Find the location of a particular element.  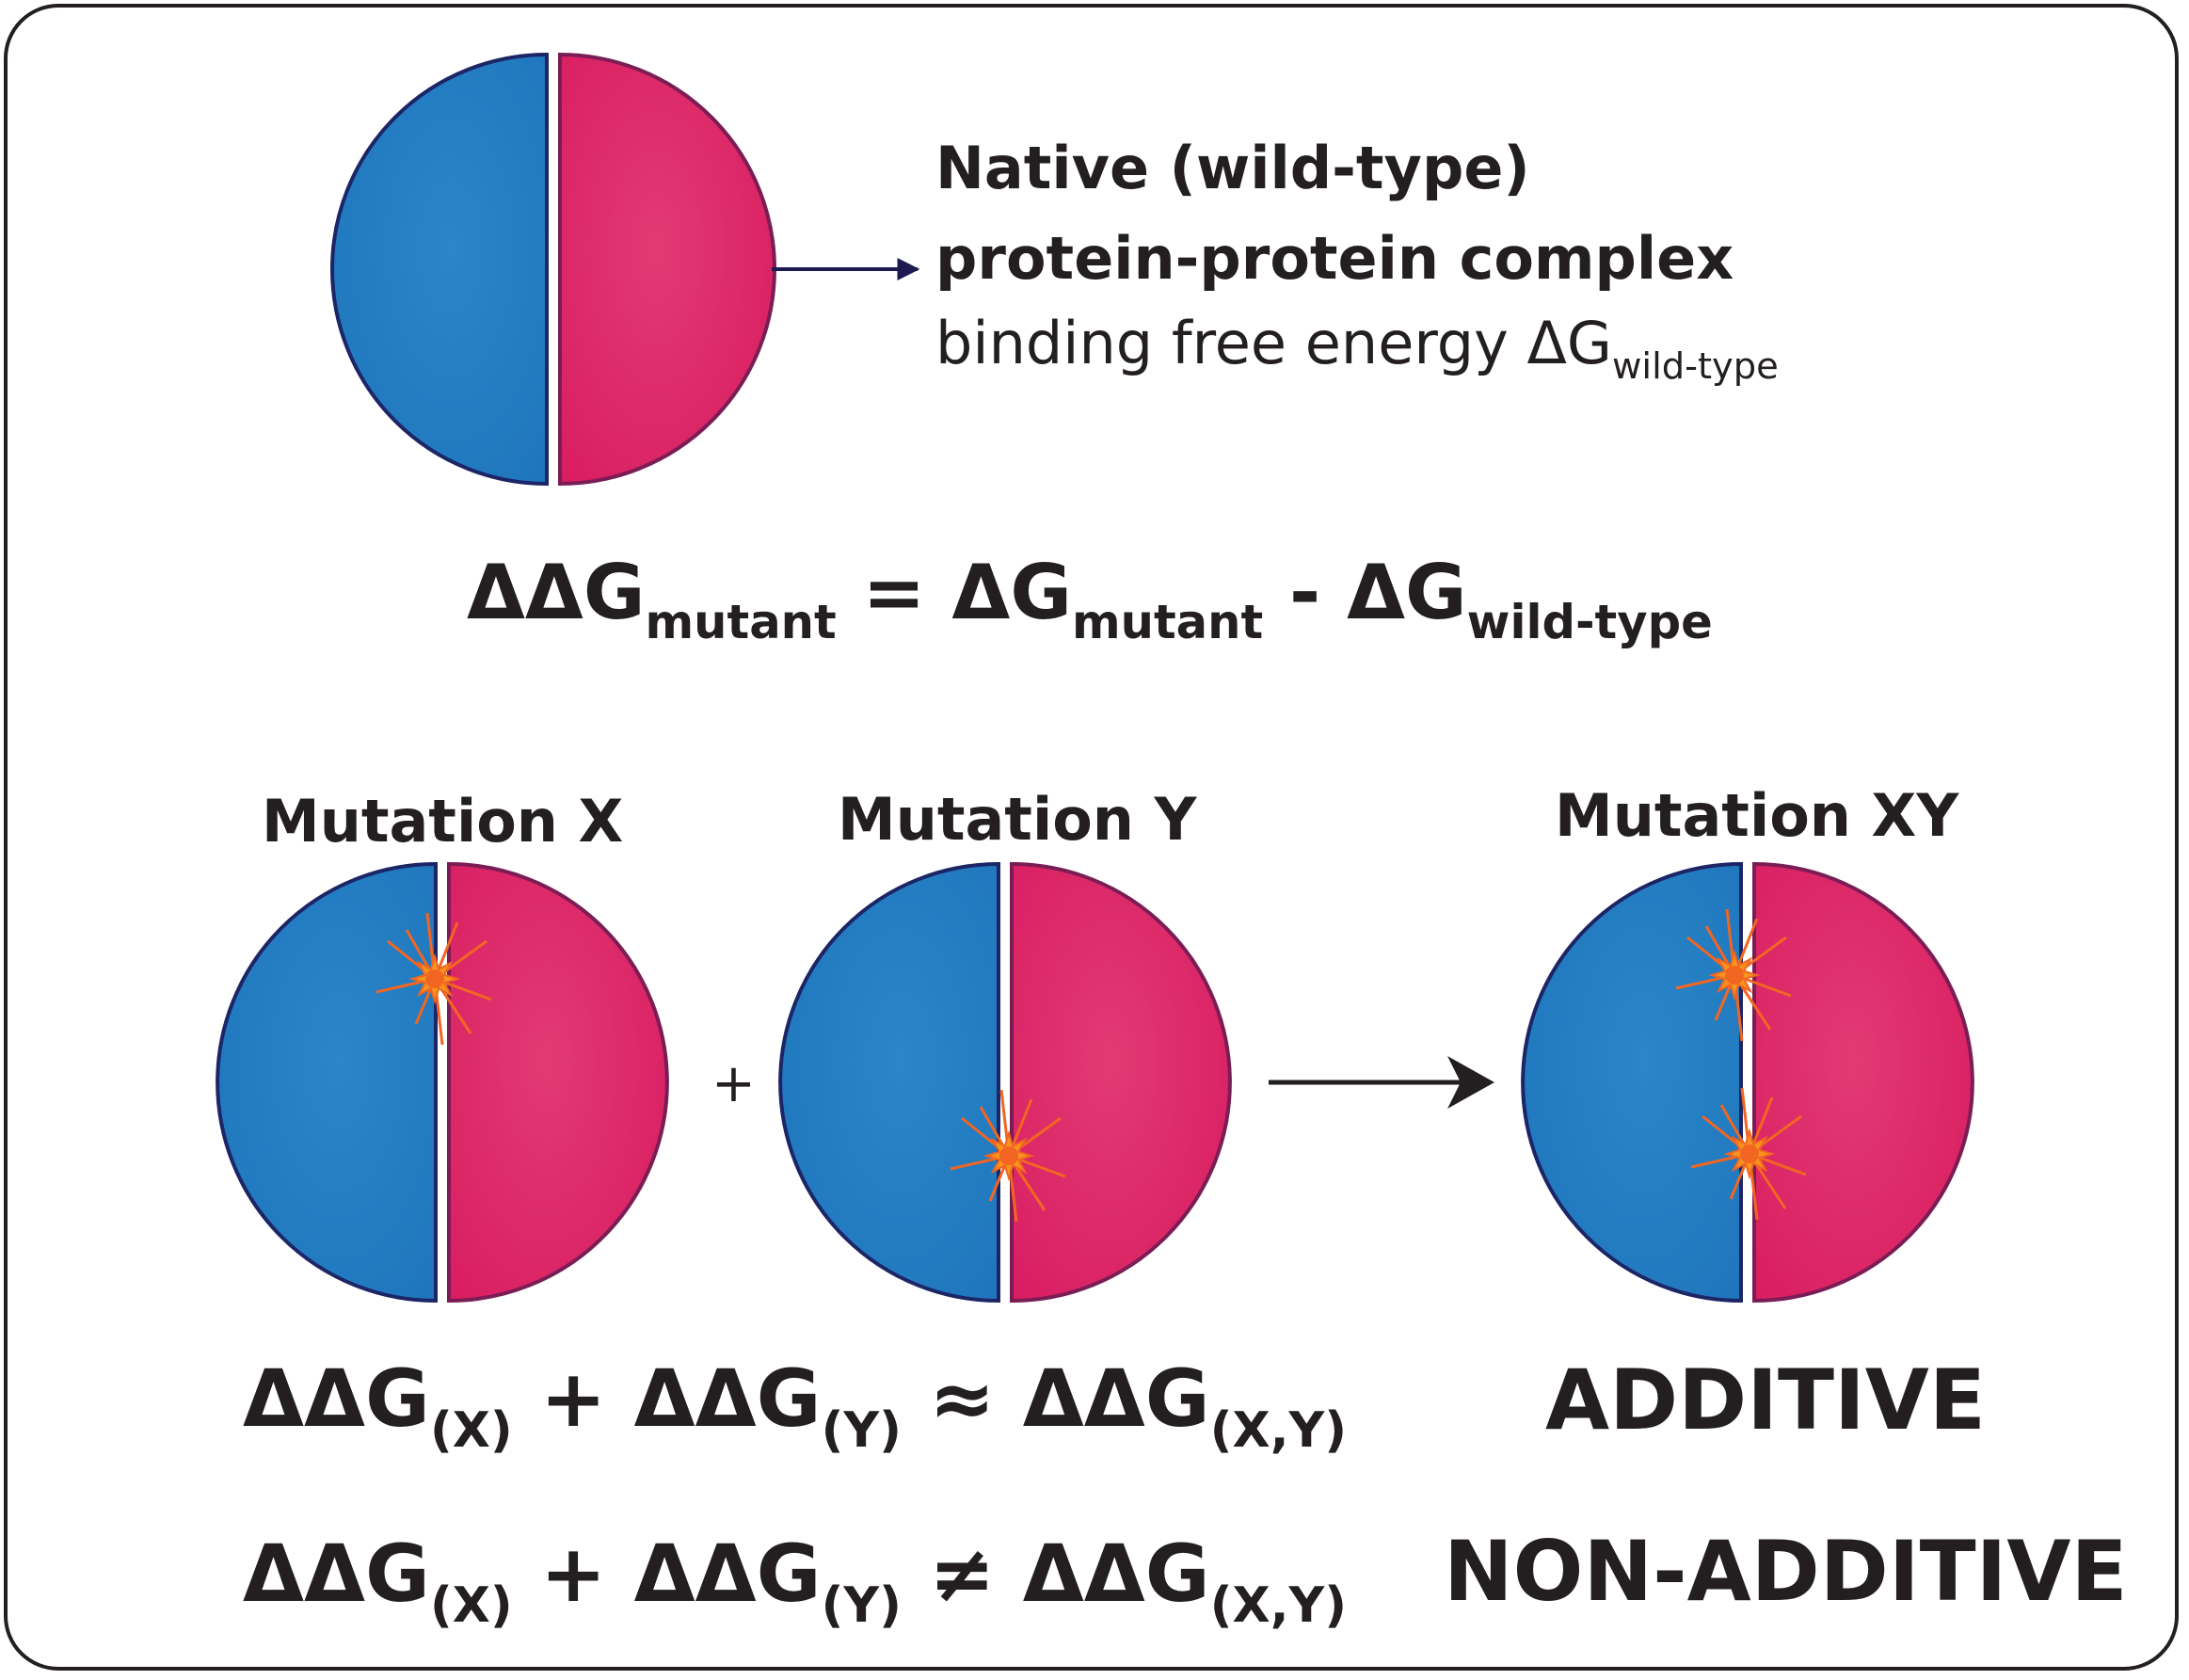

equals-sign: = is located at coordinates (894, 592).